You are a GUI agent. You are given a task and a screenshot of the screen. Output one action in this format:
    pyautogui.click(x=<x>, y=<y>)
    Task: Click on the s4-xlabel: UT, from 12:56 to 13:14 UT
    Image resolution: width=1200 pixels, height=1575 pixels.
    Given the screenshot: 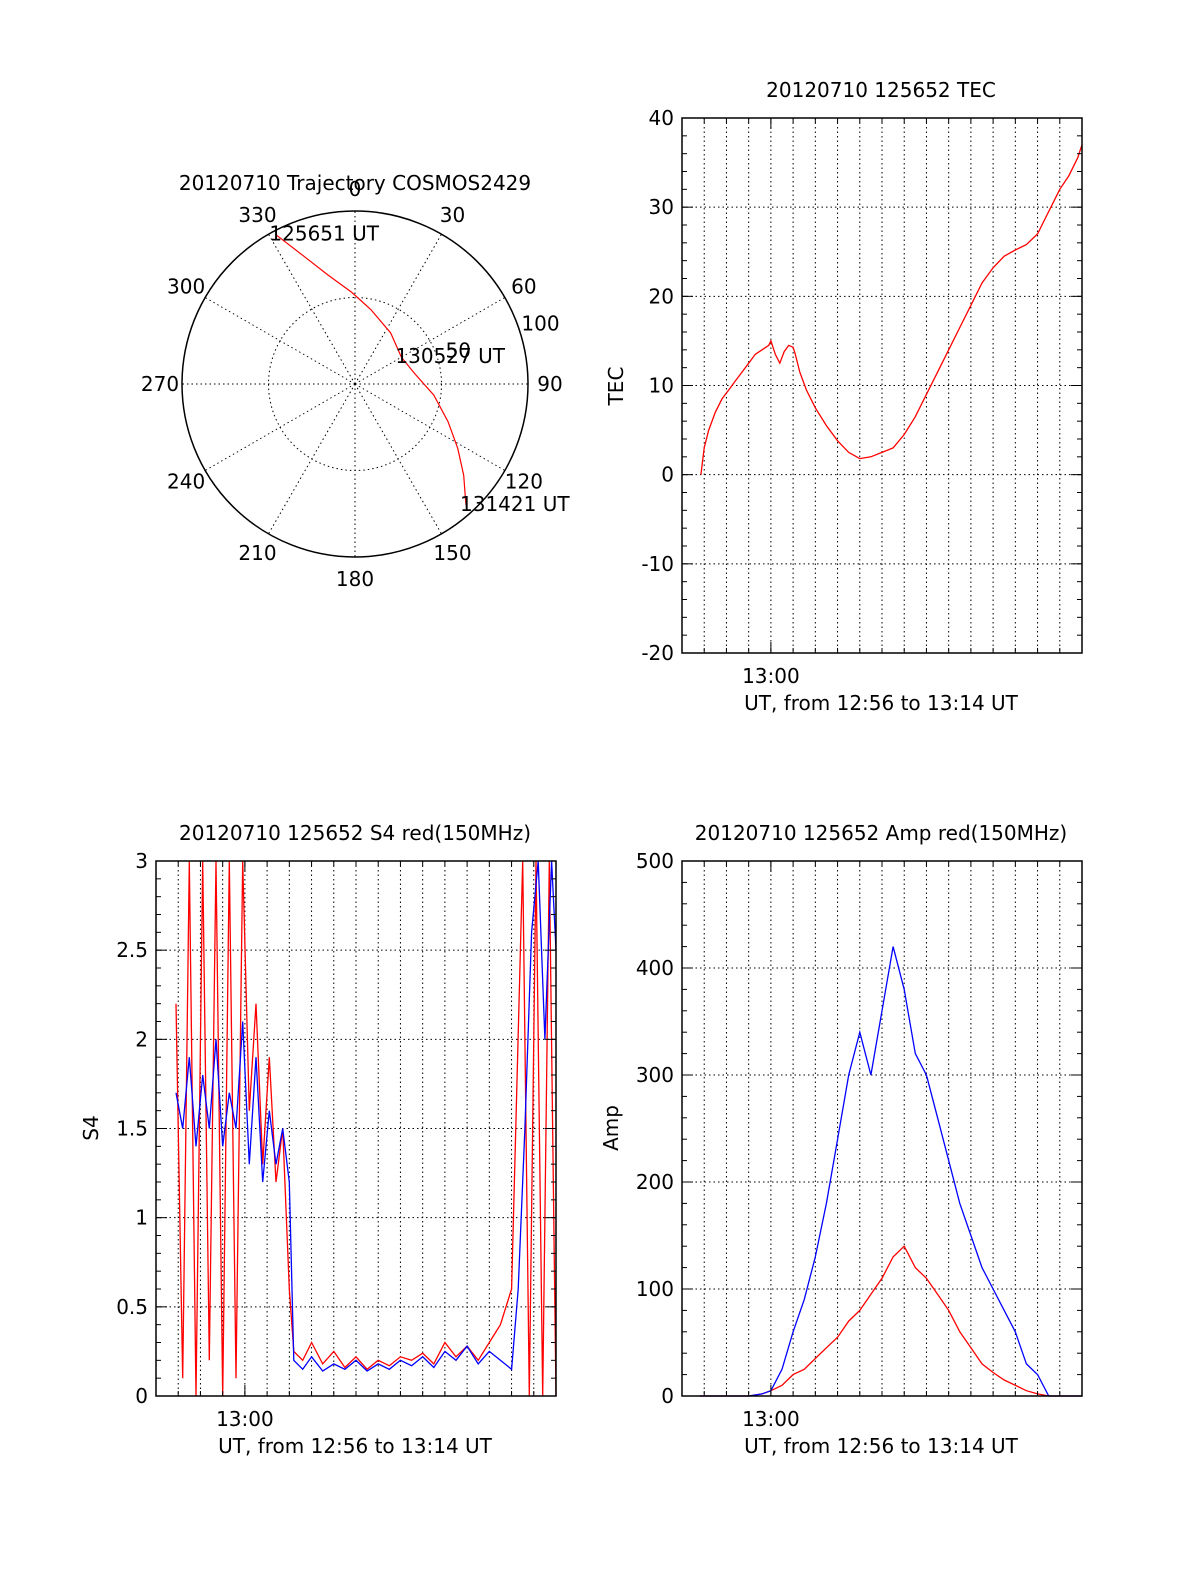 What is the action you would take?
    pyautogui.click(x=355, y=1446)
    